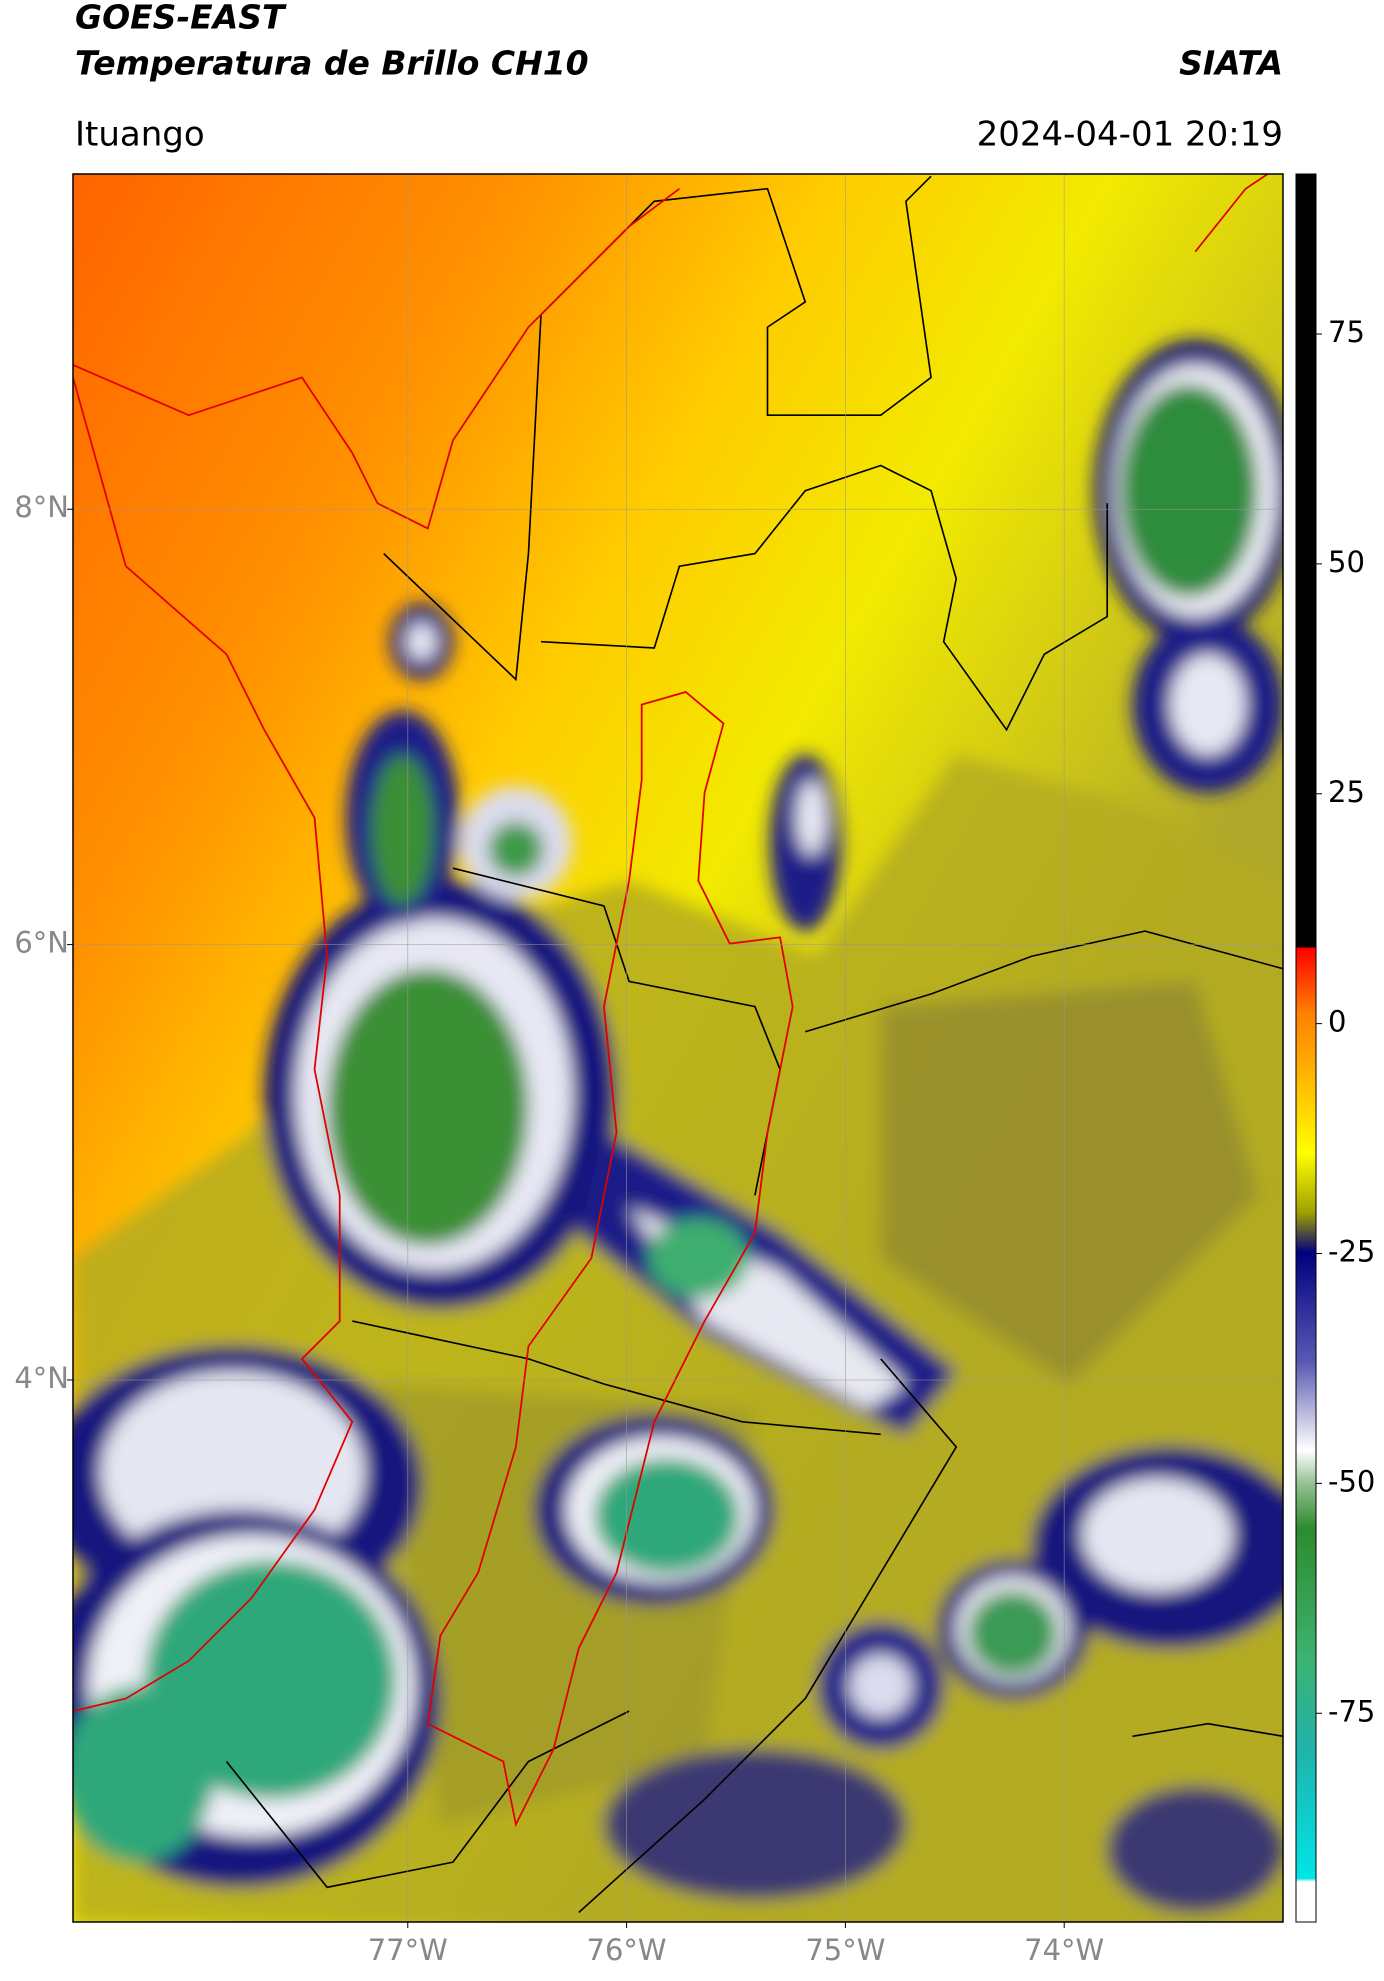  Describe the element at coordinates (627, 1950) in the screenshot. I see `x-tick-label: 76°W` at that location.